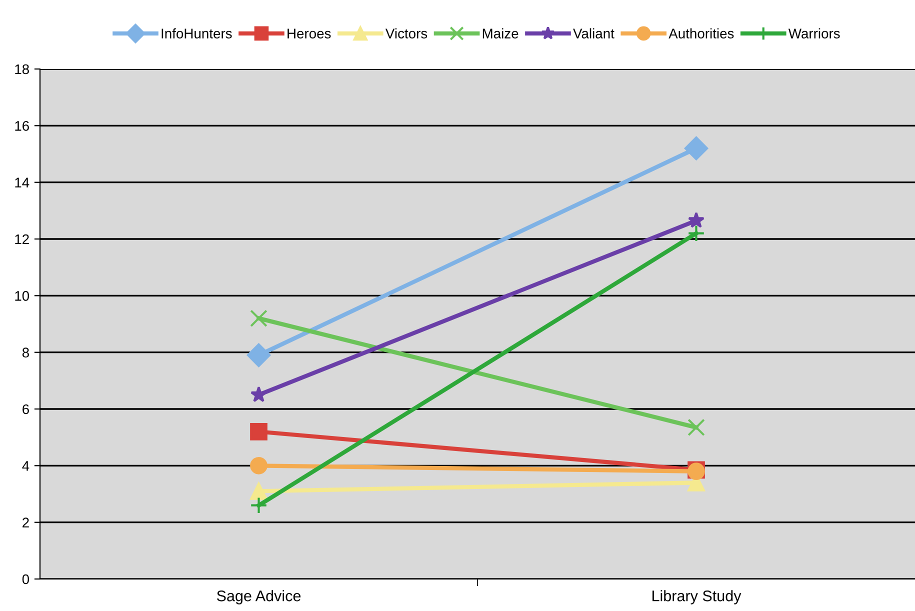 The height and width of the screenshot is (611, 915). What do you see at coordinates (25, 353) in the screenshot?
I see `y-tick-label: 8` at bounding box center [25, 353].